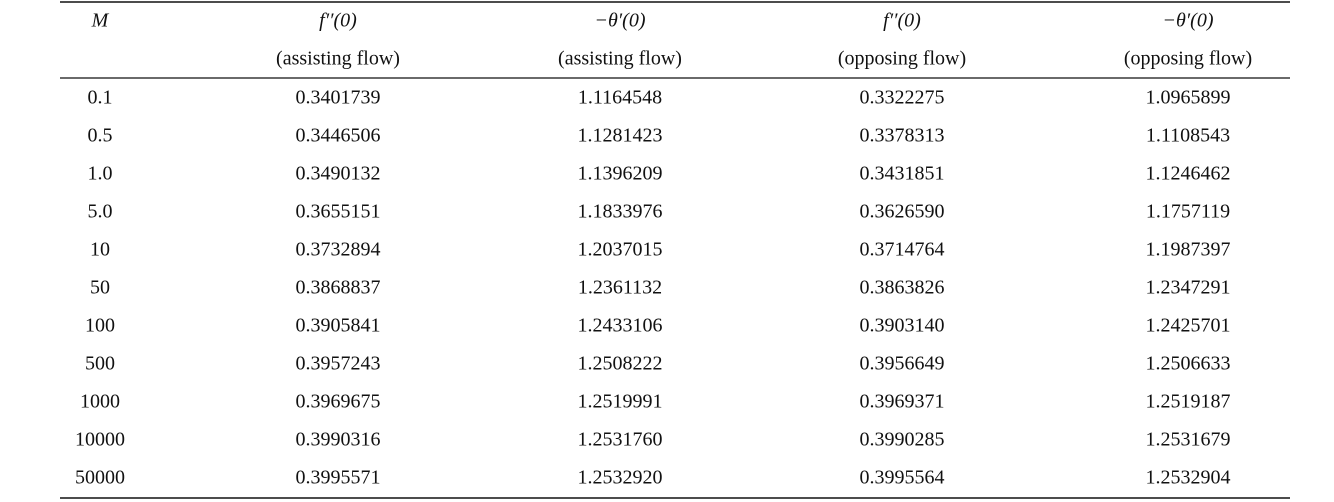 The height and width of the screenshot is (502, 1334). What do you see at coordinates (902, 440) in the screenshot?
I see `cell: 0.3990285` at bounding box center [902, 440].